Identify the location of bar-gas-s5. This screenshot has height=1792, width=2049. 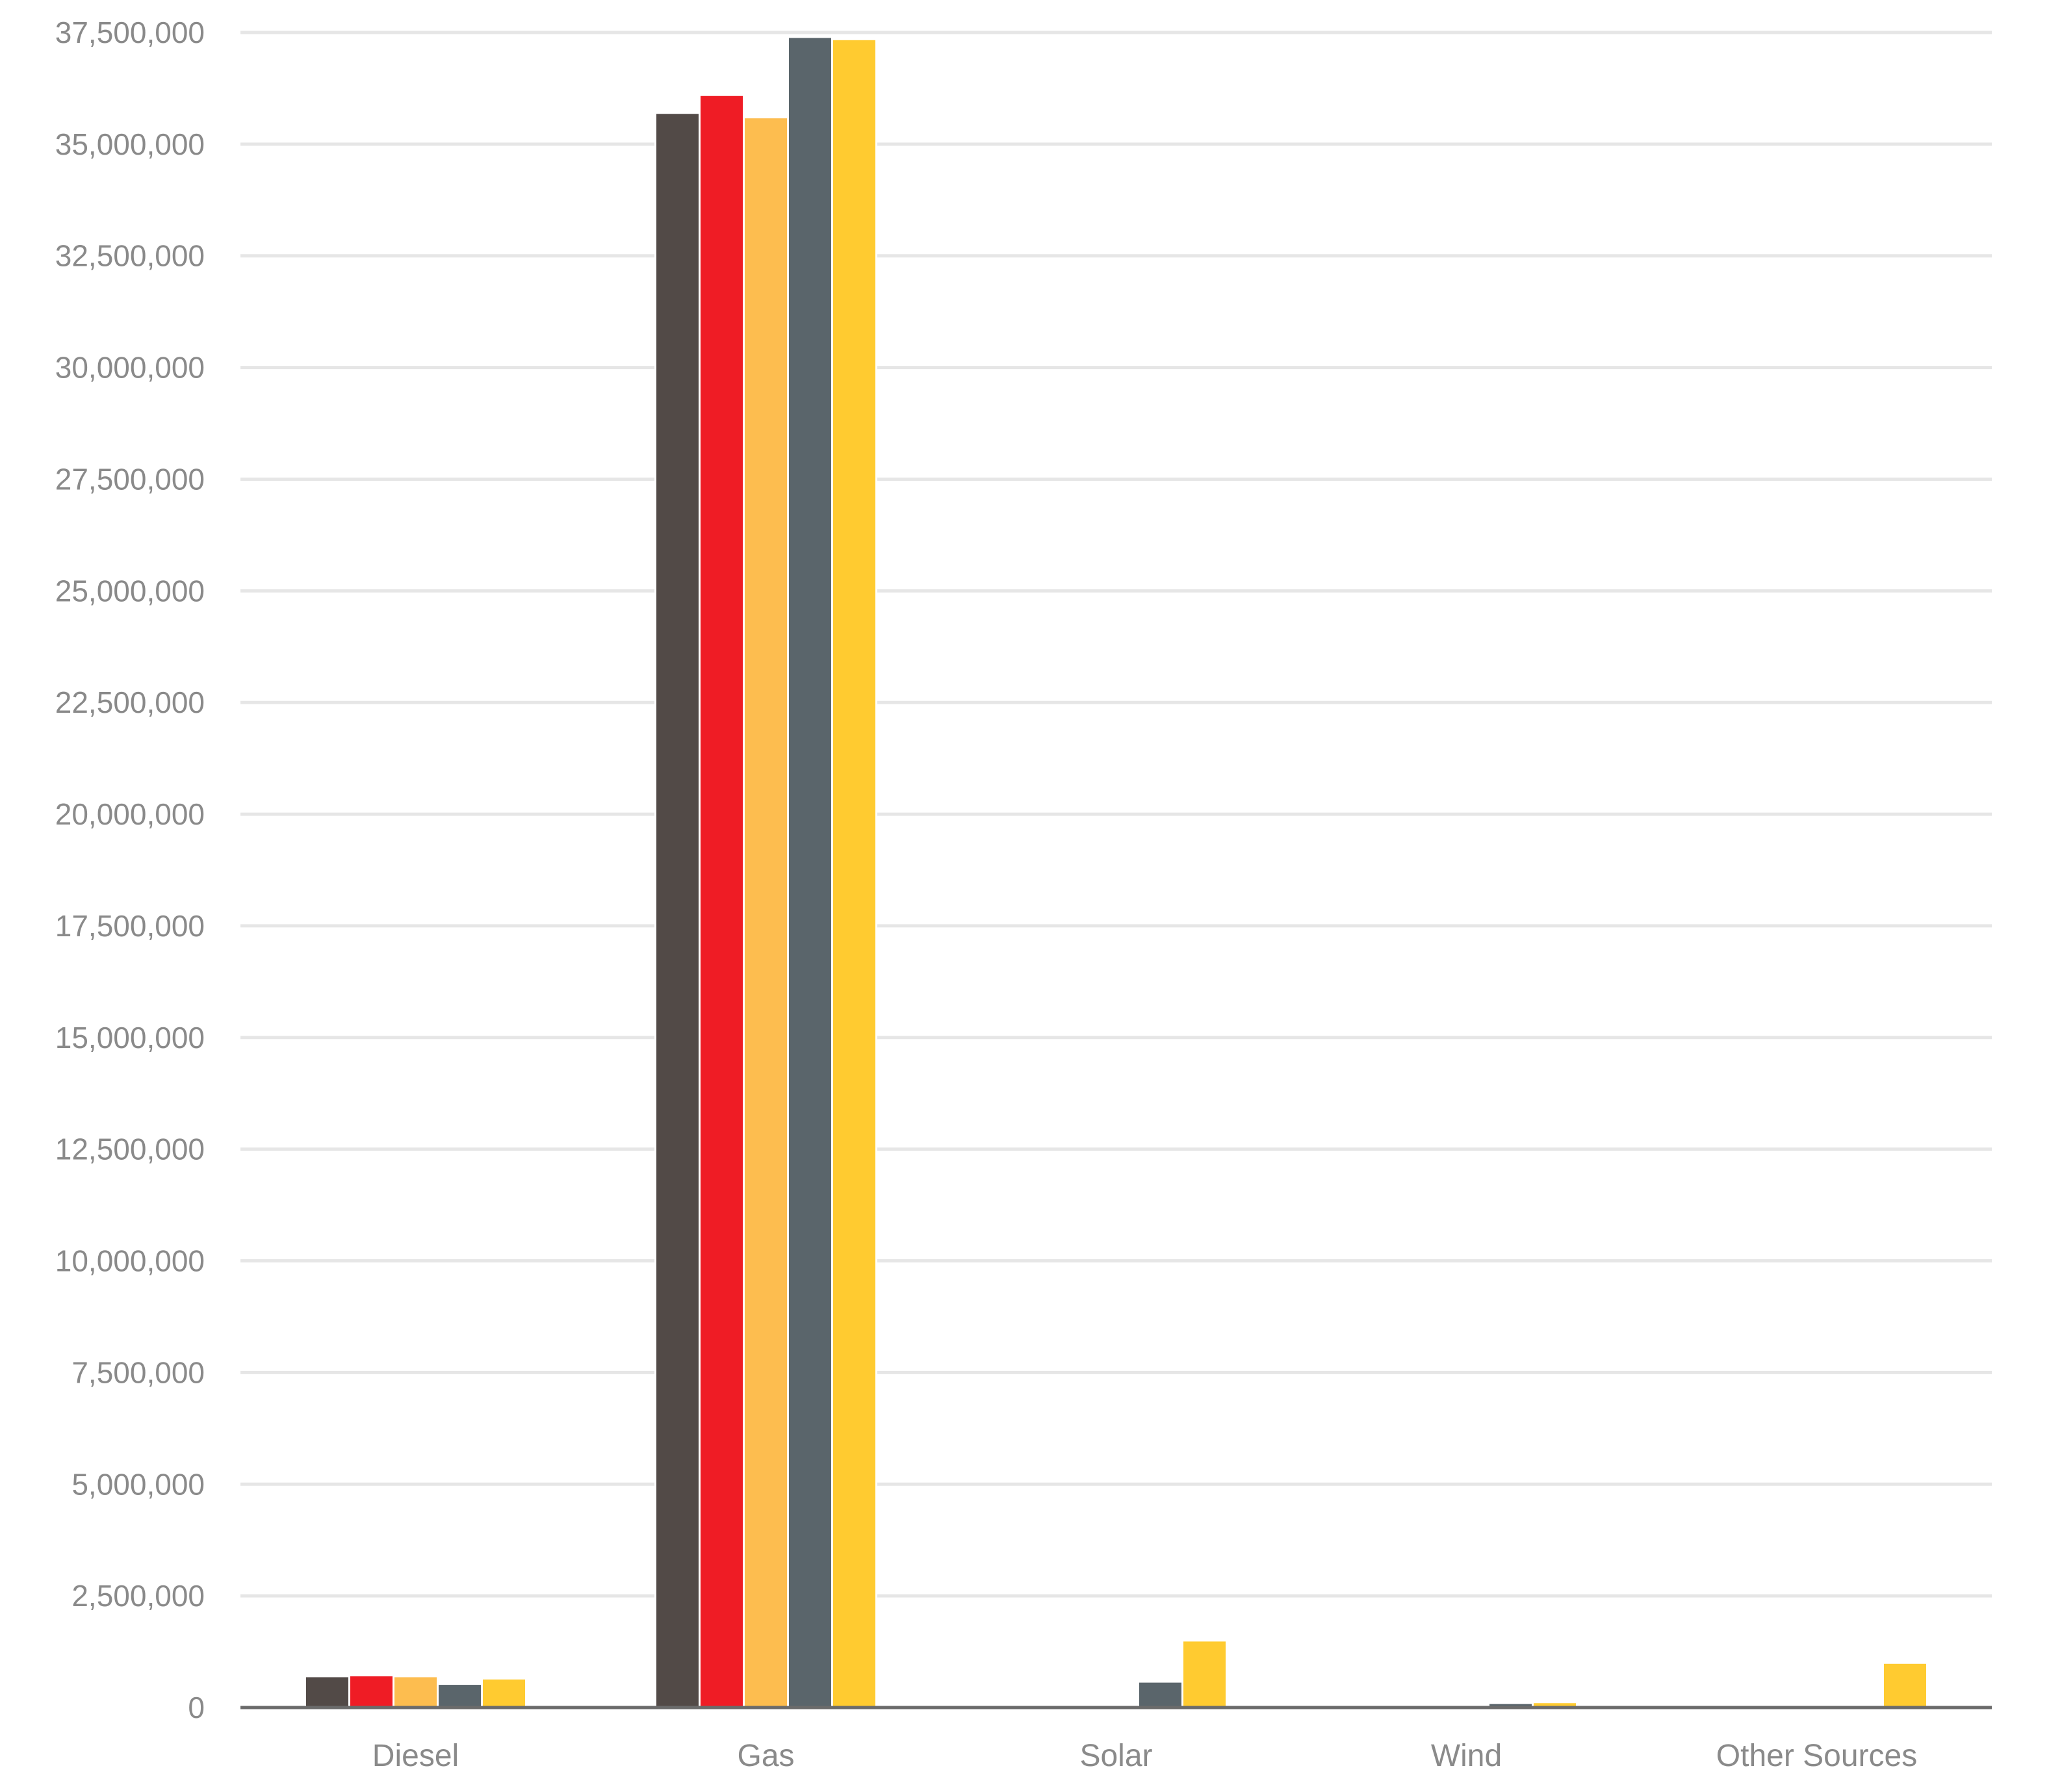
(854, 873).